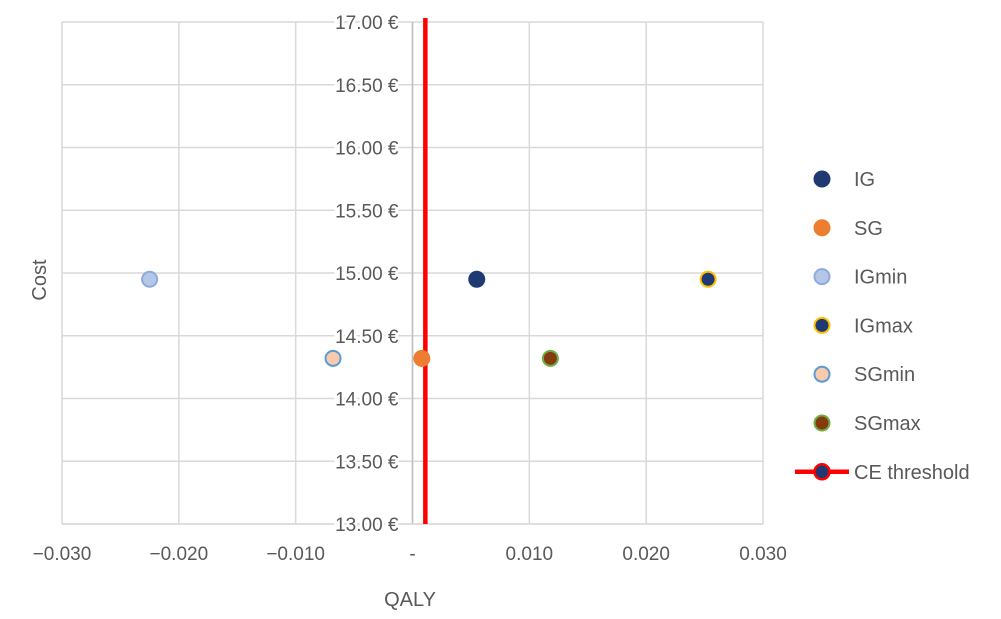  What do you see at coordinates (62, 554) in the screenshot?
I see `x-tick-label: −0.030` at bounding box center [62, 554].